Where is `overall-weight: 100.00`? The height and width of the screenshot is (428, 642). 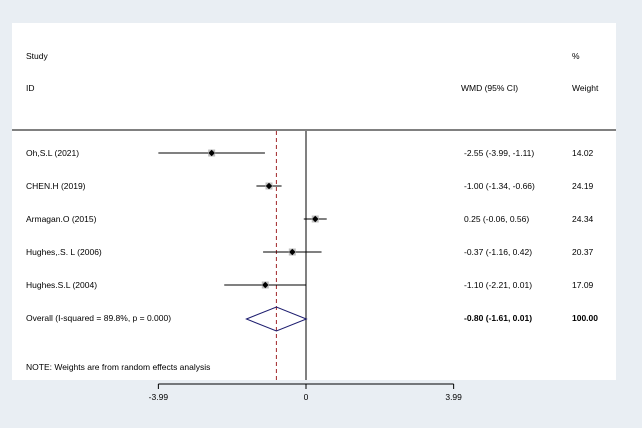 overall-weight: 100.00 is located at coordinates (585, 318).